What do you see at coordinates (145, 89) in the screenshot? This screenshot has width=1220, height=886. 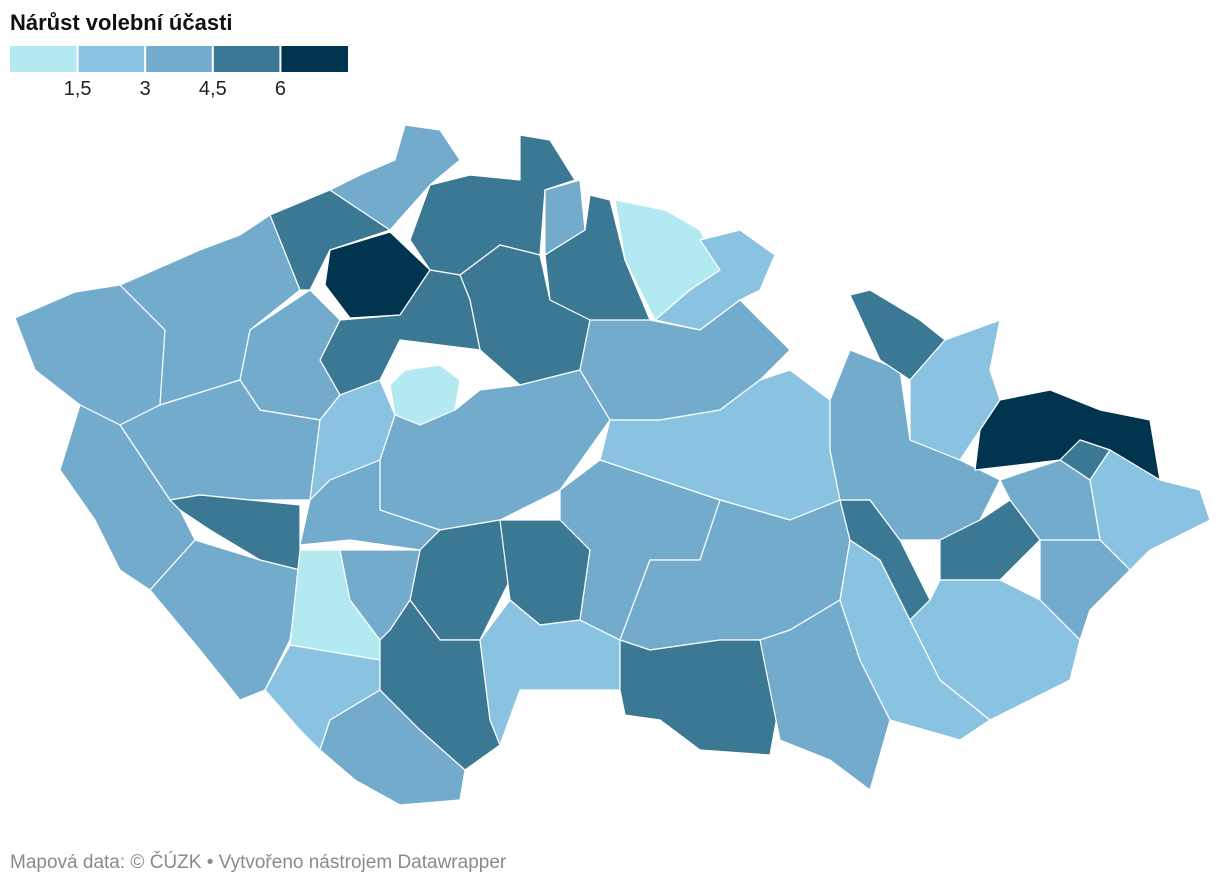 I see `legend-tick-label: 3` at bounding box center [145, 89].